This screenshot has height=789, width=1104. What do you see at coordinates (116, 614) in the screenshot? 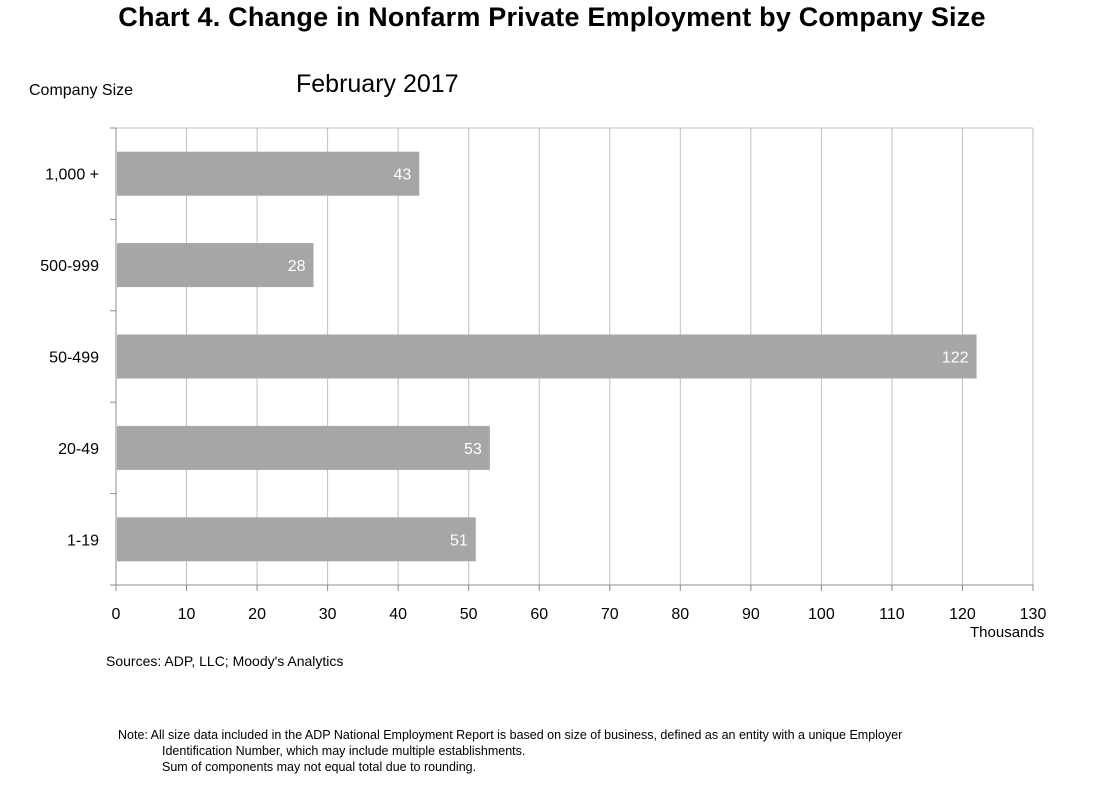
I see `x-tick-label: 0` at bounding box center [116, 614].